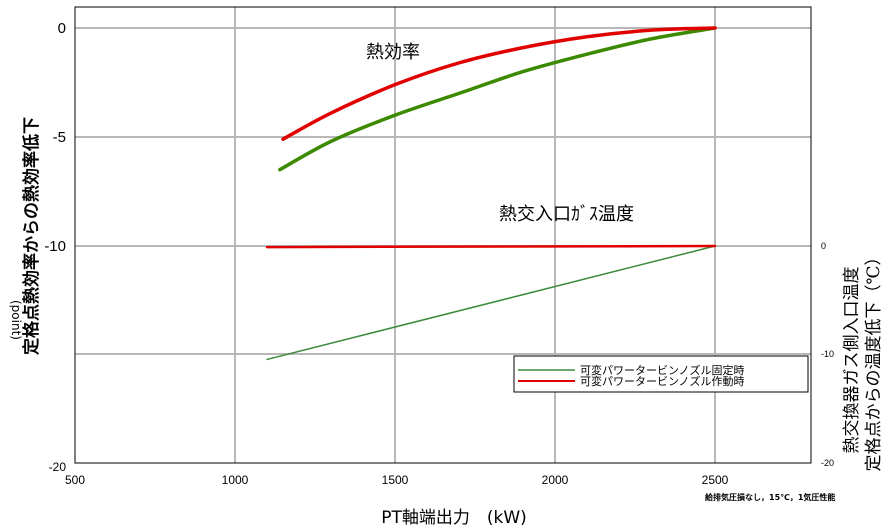  I want to click on y-tick-label: -10, so click(55, 246).